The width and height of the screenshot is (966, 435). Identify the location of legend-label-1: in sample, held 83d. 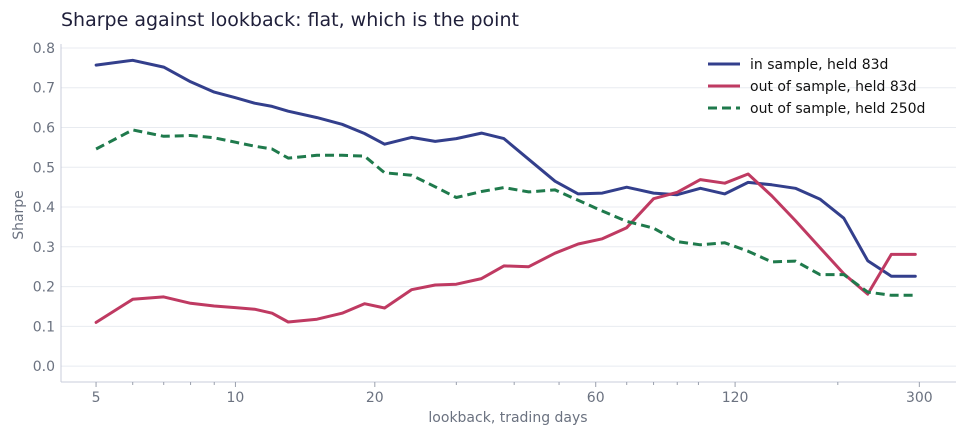
(819, 65).